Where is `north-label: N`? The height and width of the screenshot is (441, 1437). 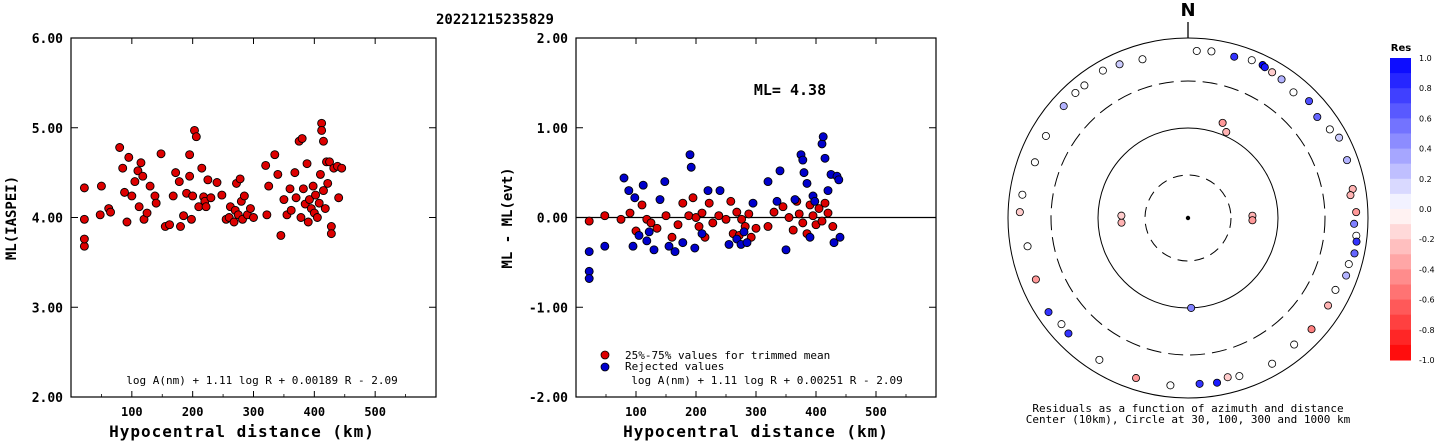
north-label: N is located at coordinates (1187, 10).